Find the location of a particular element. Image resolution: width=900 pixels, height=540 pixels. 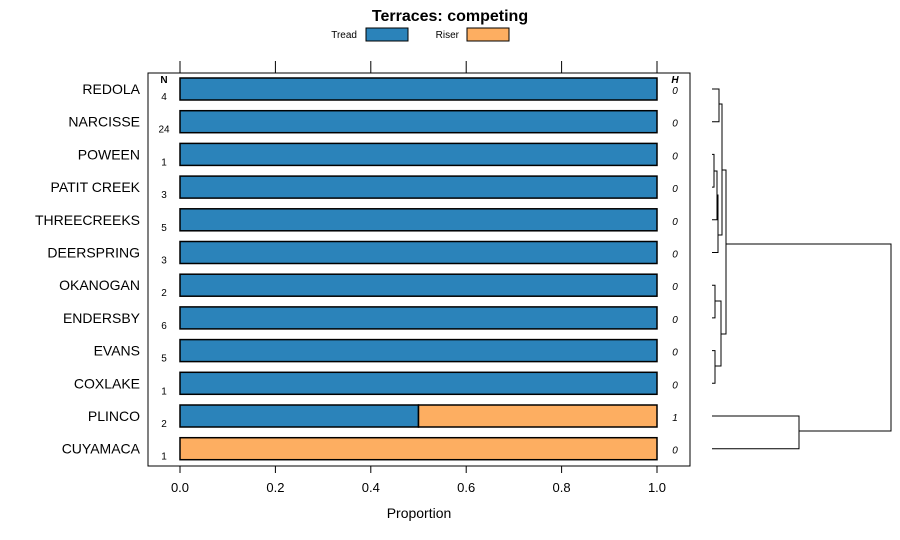

x-tick-label: 0.2 is located at coordinates (275, 487).